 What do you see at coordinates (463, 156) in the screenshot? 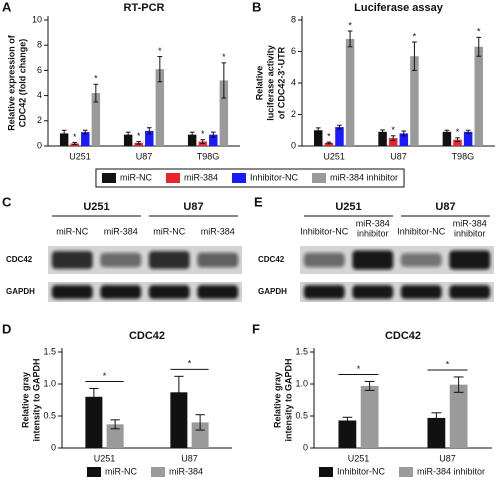
I see `x-tick-label: T98G` at bounding box center [463, 156].